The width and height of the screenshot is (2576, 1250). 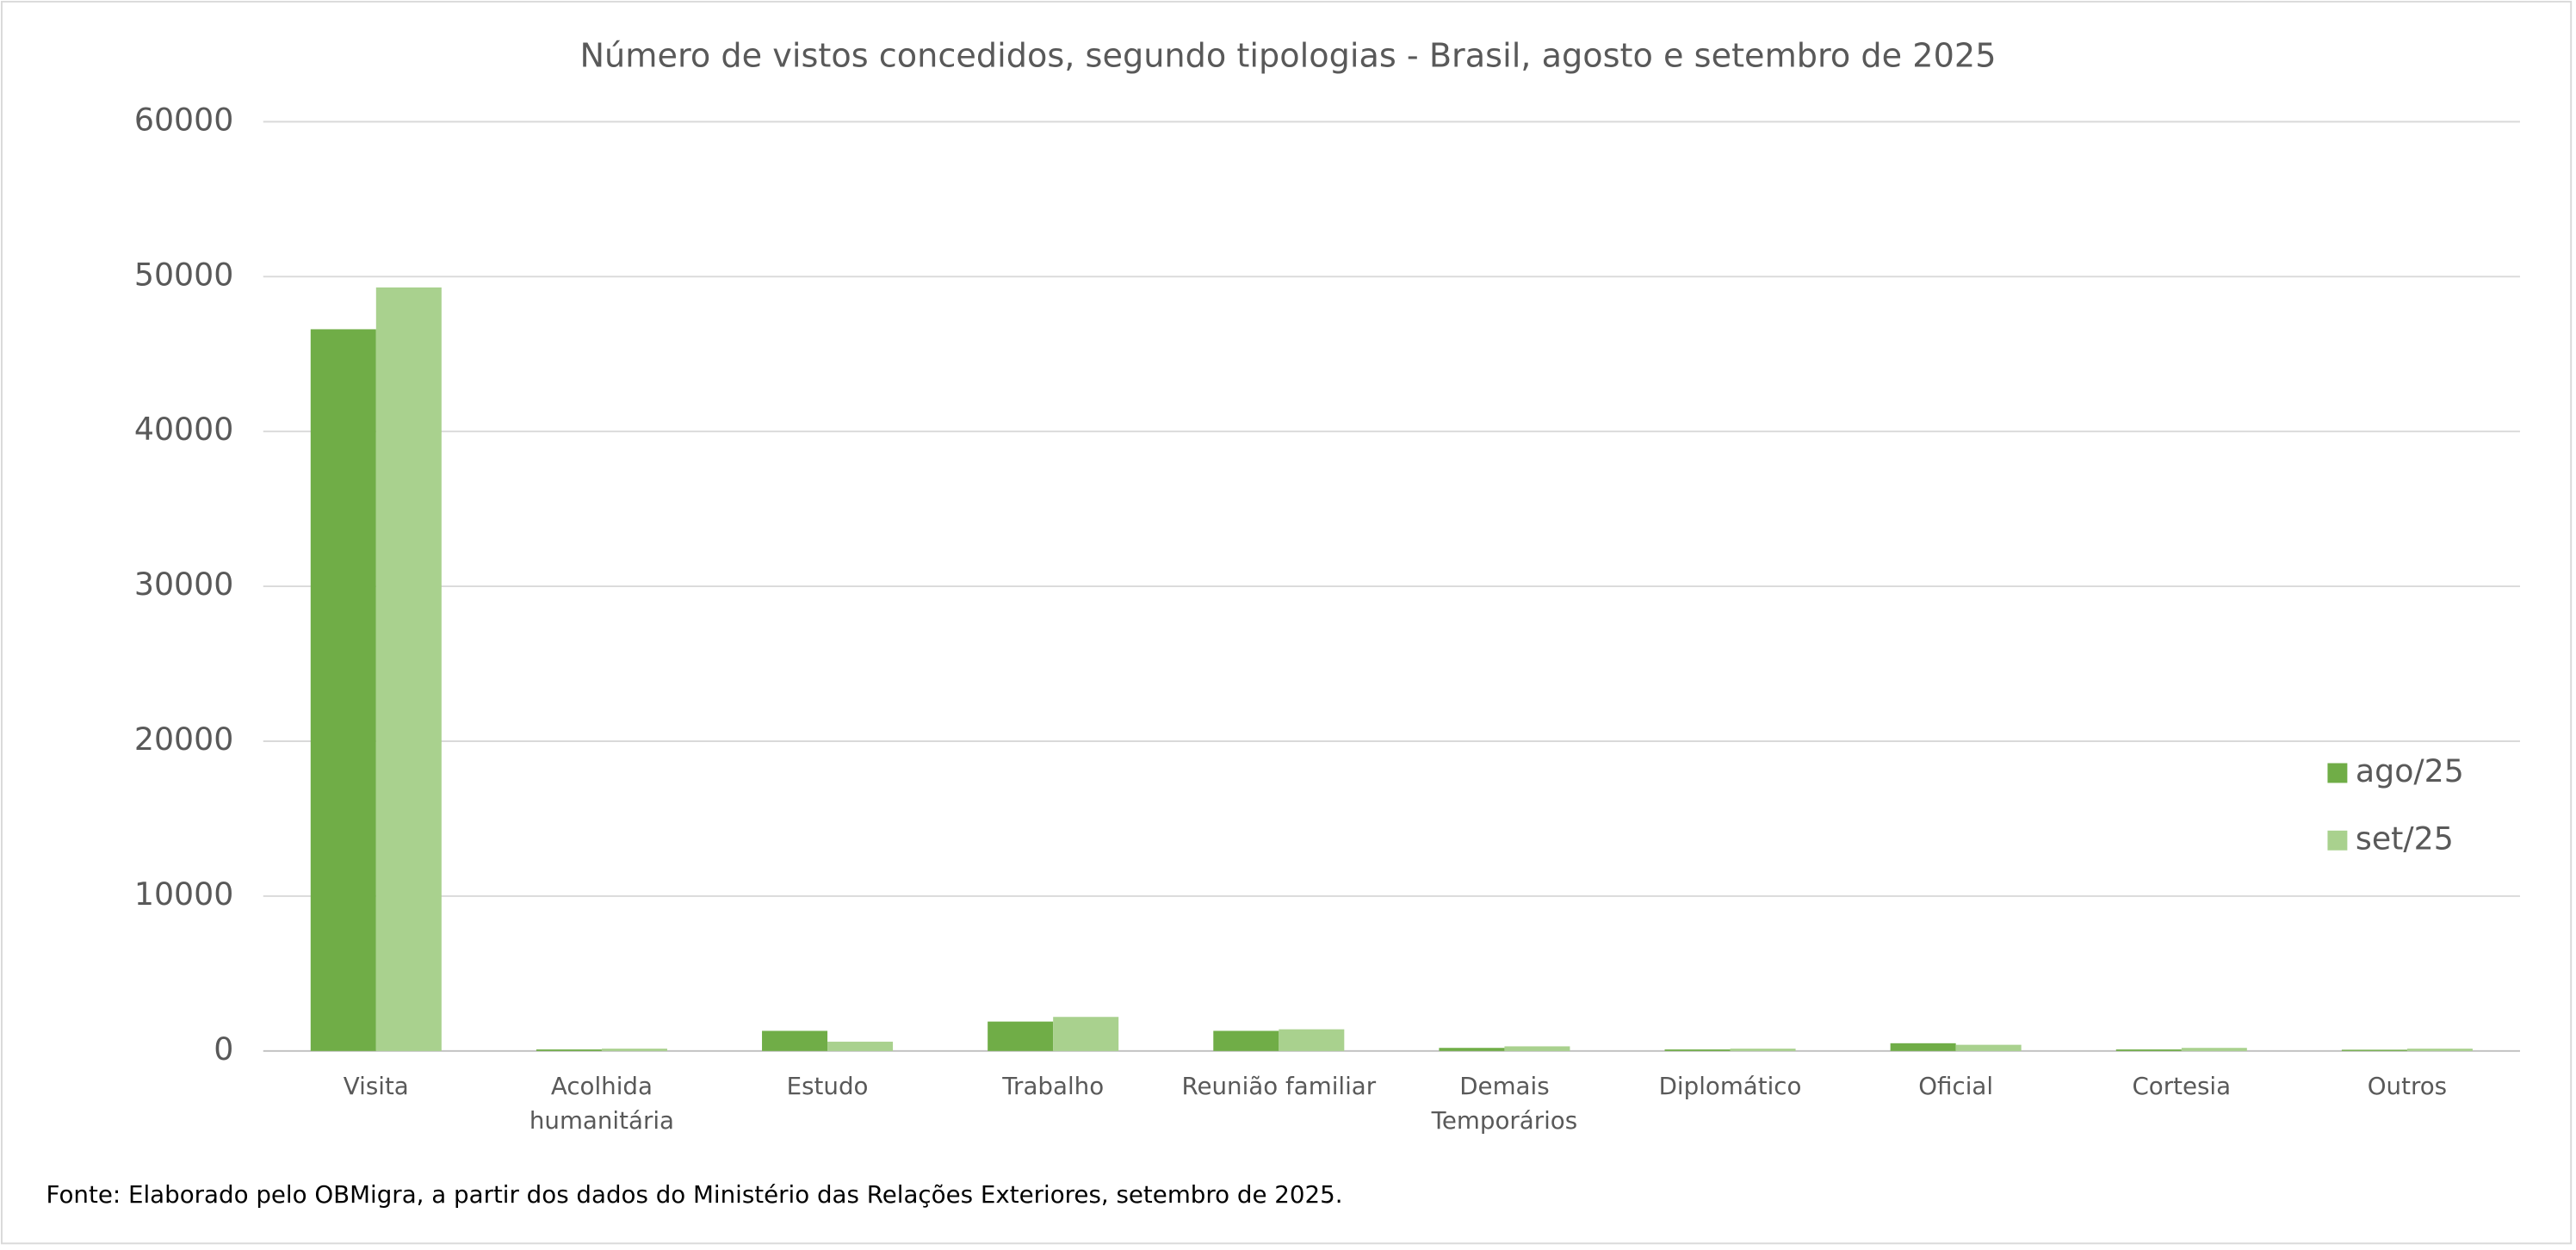 What do you see at coordinates (2181, 1086) in the screenshot?
I see `x-tick-label: Cortesia` at bounding box center [2181, 1086].